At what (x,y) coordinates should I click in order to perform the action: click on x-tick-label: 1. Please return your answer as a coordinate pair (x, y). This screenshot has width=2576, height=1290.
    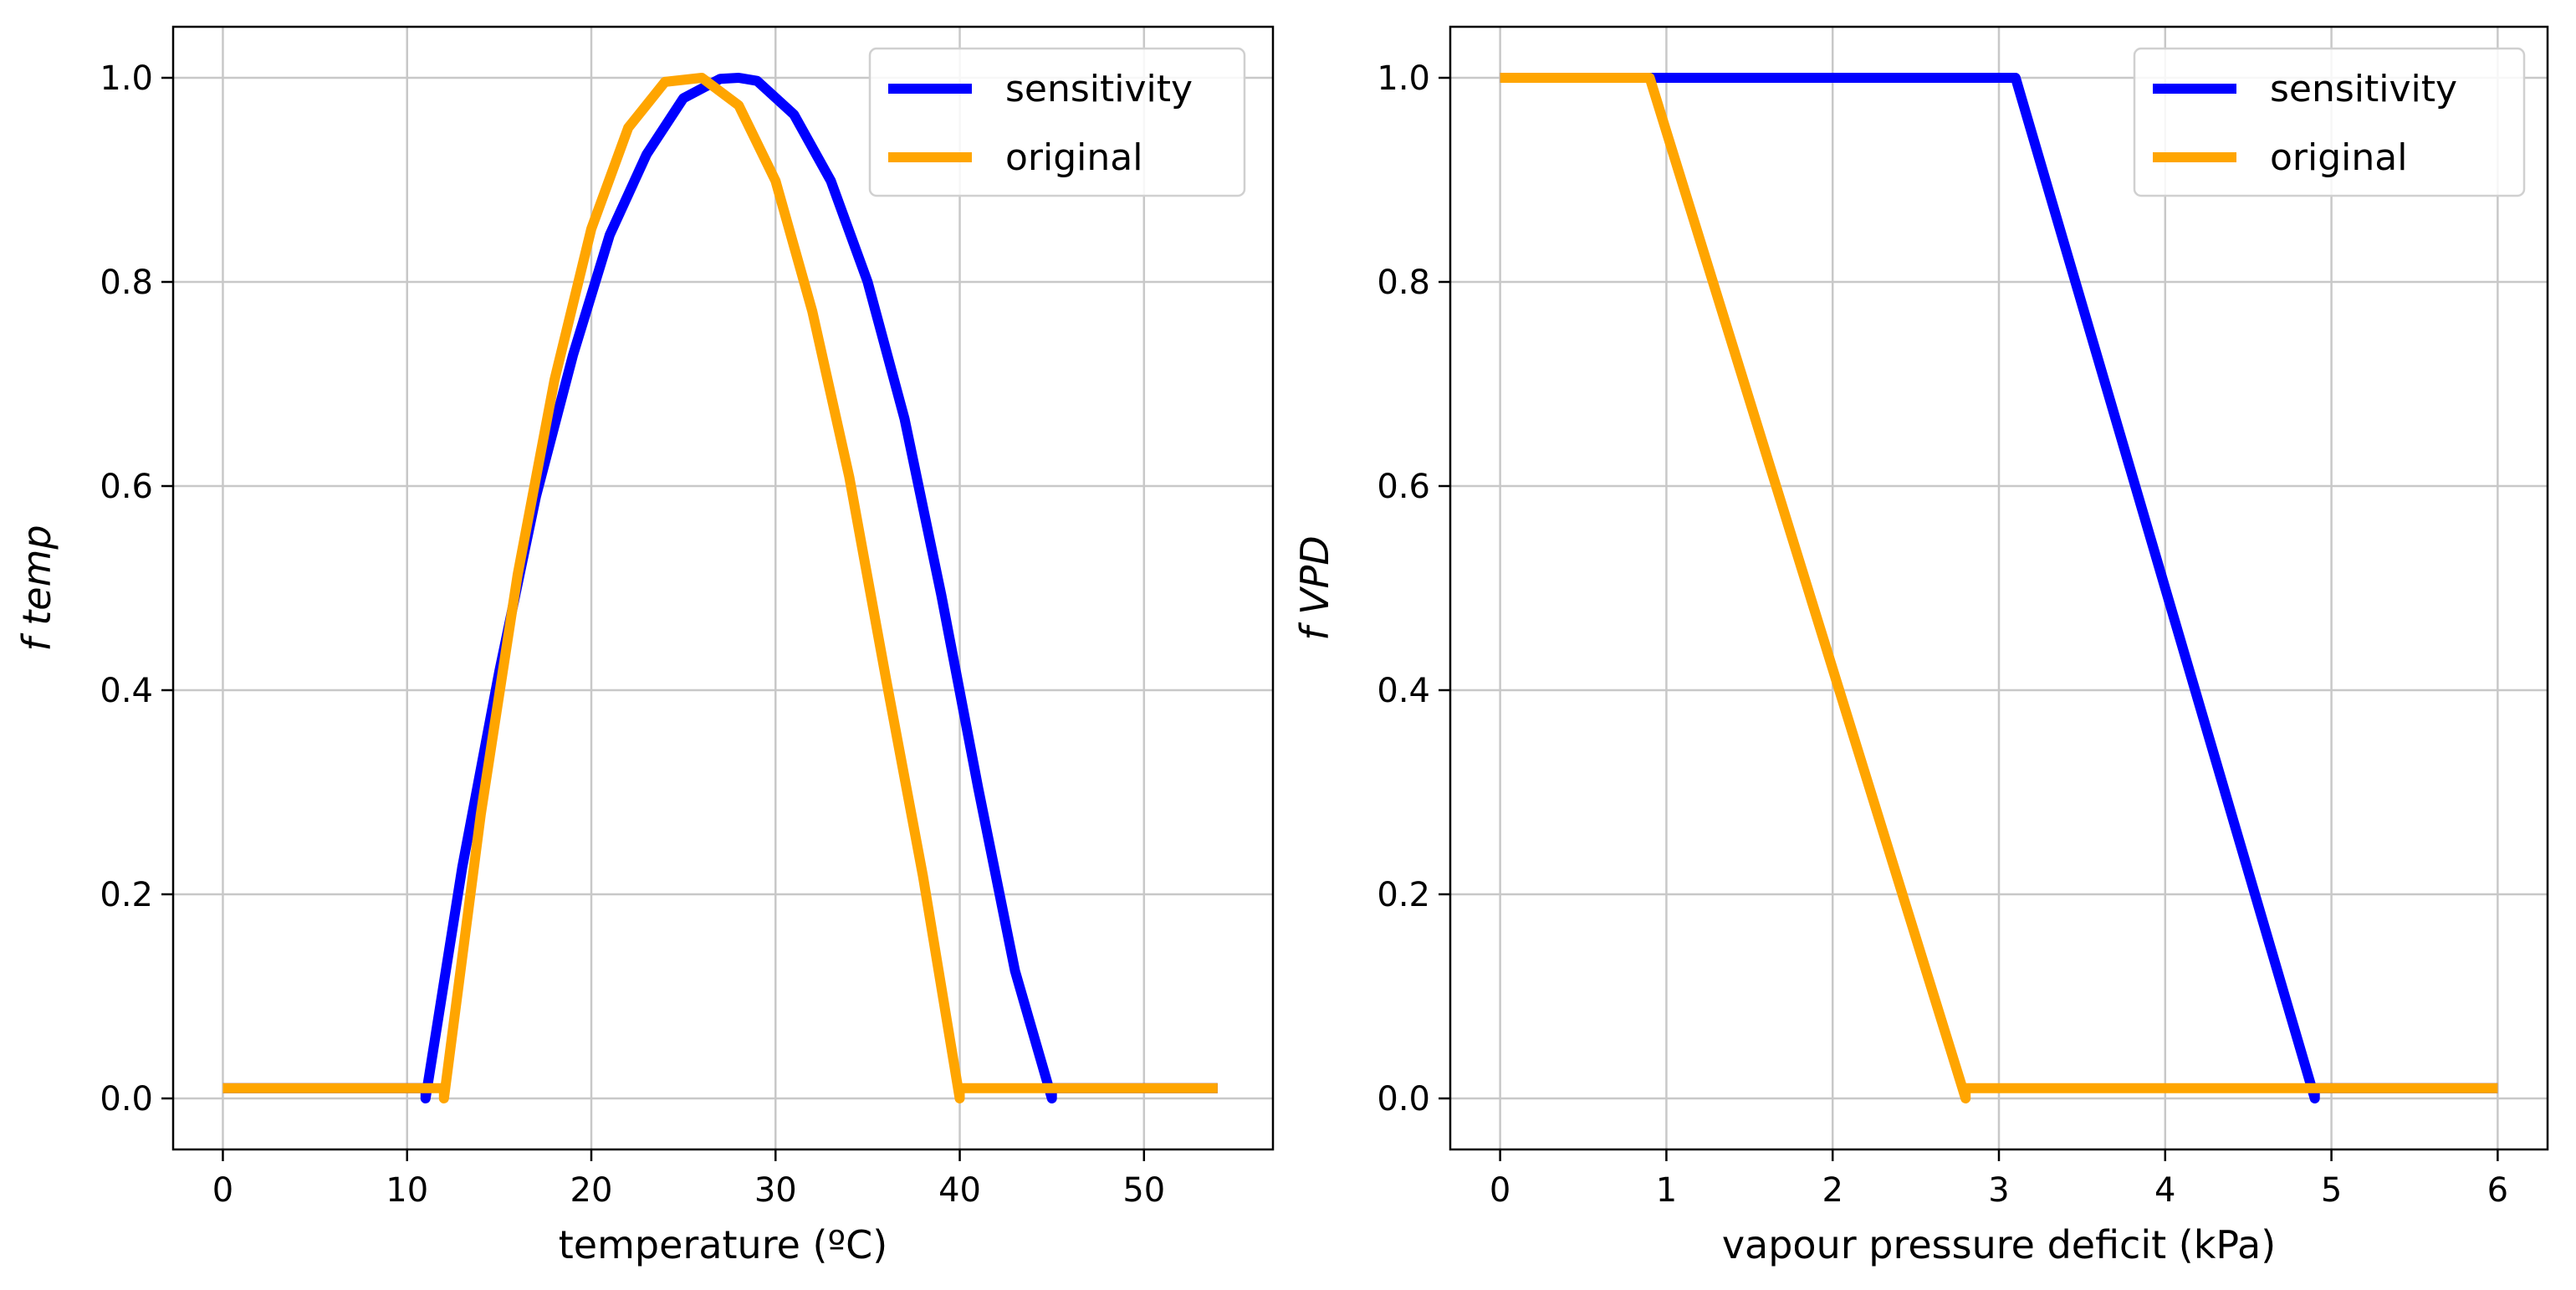
    Looking at the image, I should click on (1666, 1190).